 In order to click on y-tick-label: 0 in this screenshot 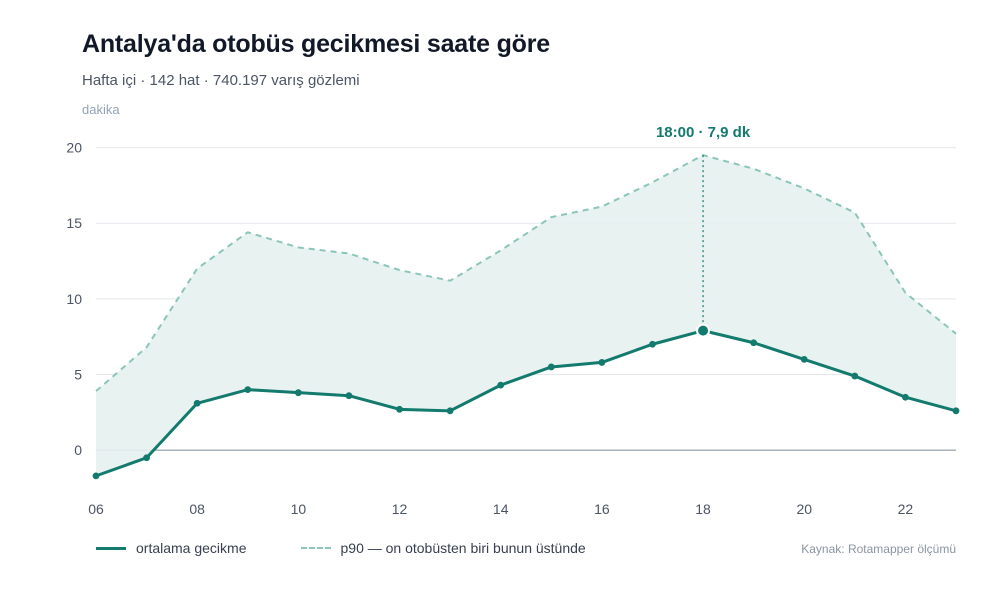, I will do `click(78, 450)`.